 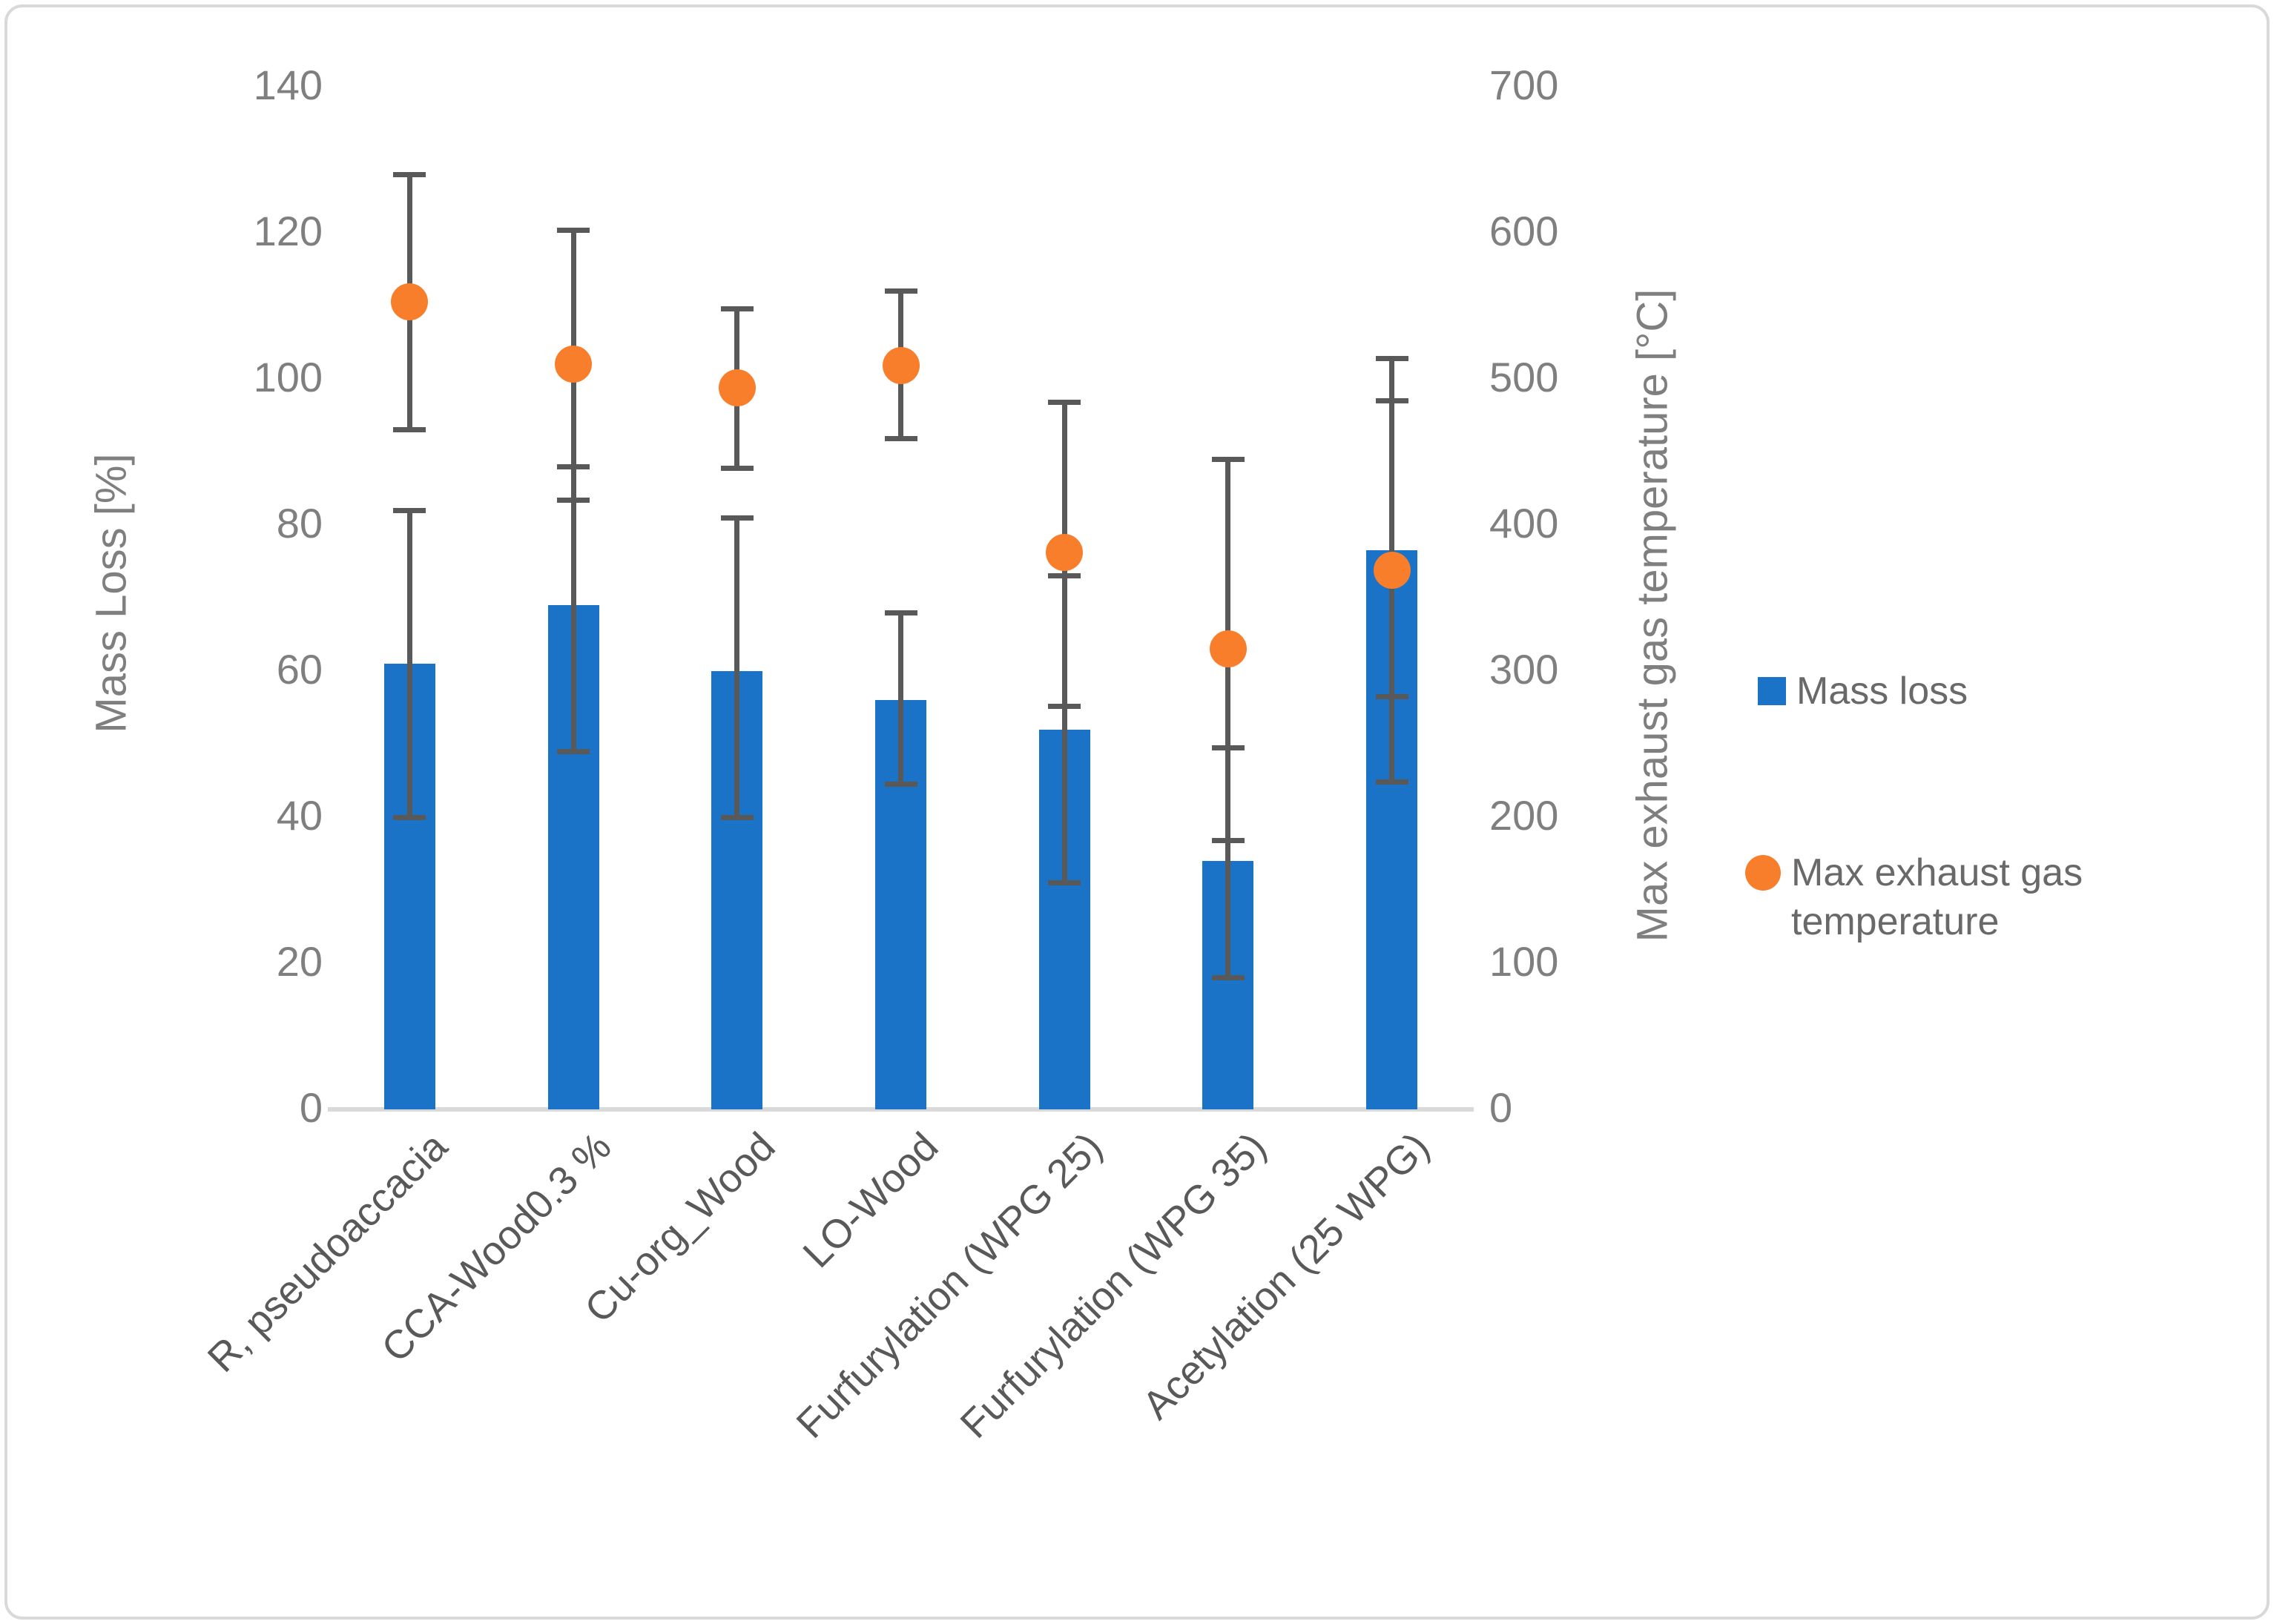 I want to click on left-axis-tick-label: 60, so click(x=299, y=670).